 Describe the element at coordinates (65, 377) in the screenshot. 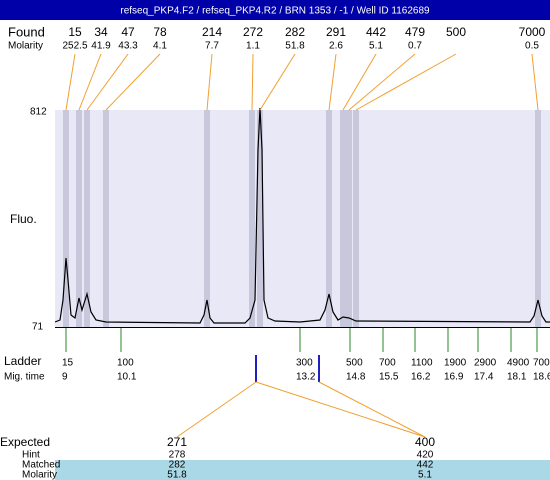

I see `mig-time: 9` at that location.